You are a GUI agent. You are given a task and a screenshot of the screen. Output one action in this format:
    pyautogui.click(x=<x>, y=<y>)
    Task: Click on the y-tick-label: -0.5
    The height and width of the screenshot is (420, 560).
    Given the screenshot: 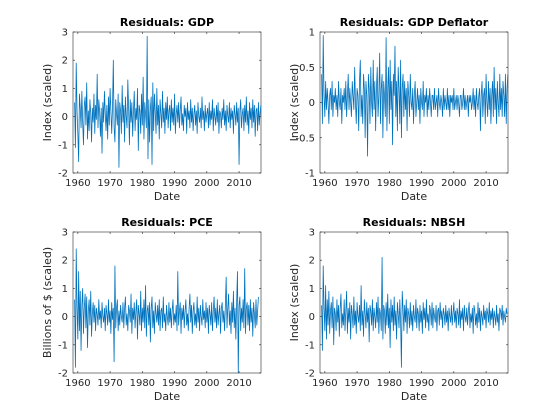 What is the action you would take?
    pyautogui.click(x=305, y=138)
    